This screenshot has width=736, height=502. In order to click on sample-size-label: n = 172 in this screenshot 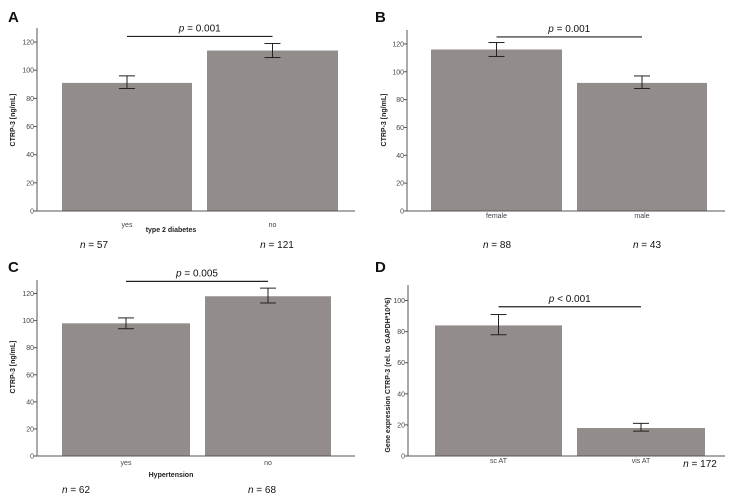, I will do `click(700, 464)`.